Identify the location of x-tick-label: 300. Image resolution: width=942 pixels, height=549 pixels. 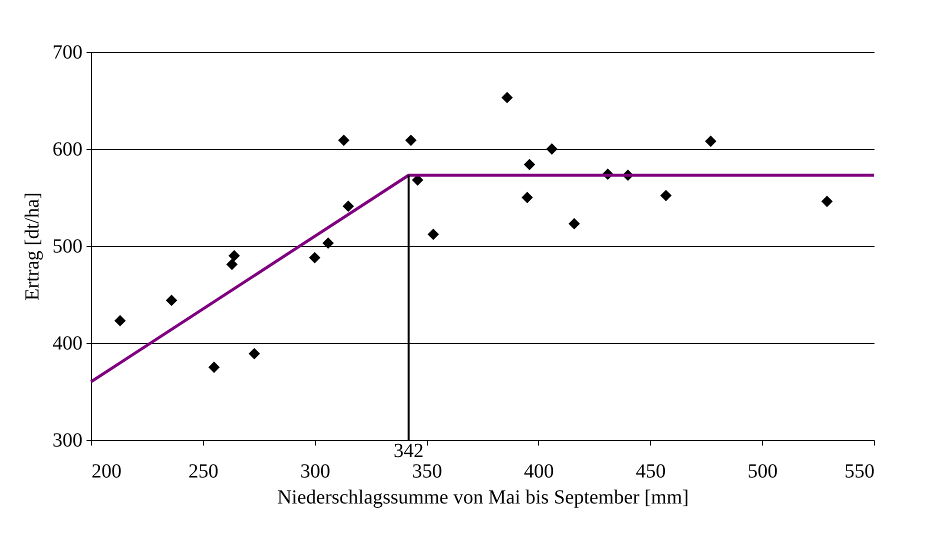
(315, 471).